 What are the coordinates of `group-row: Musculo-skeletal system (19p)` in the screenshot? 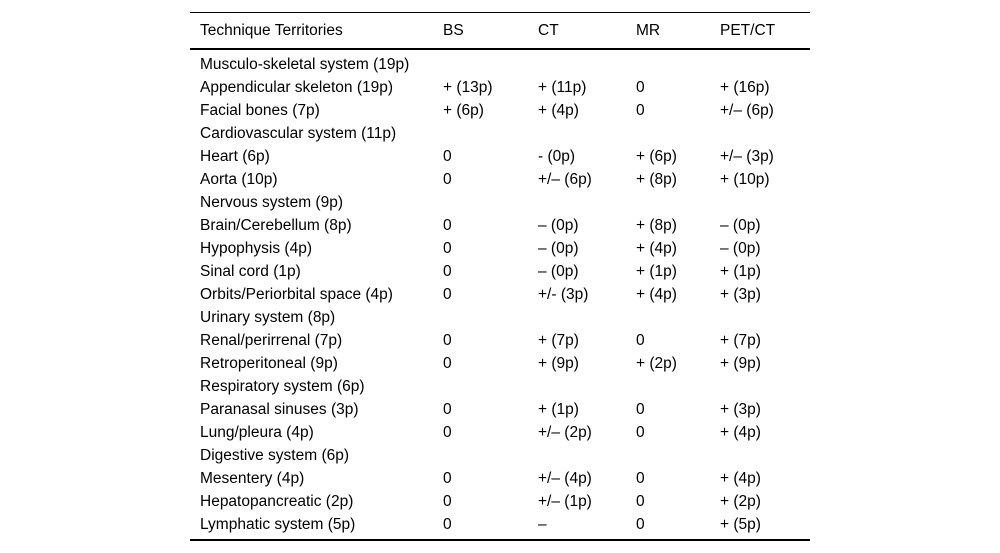 It's located at (500, 62).